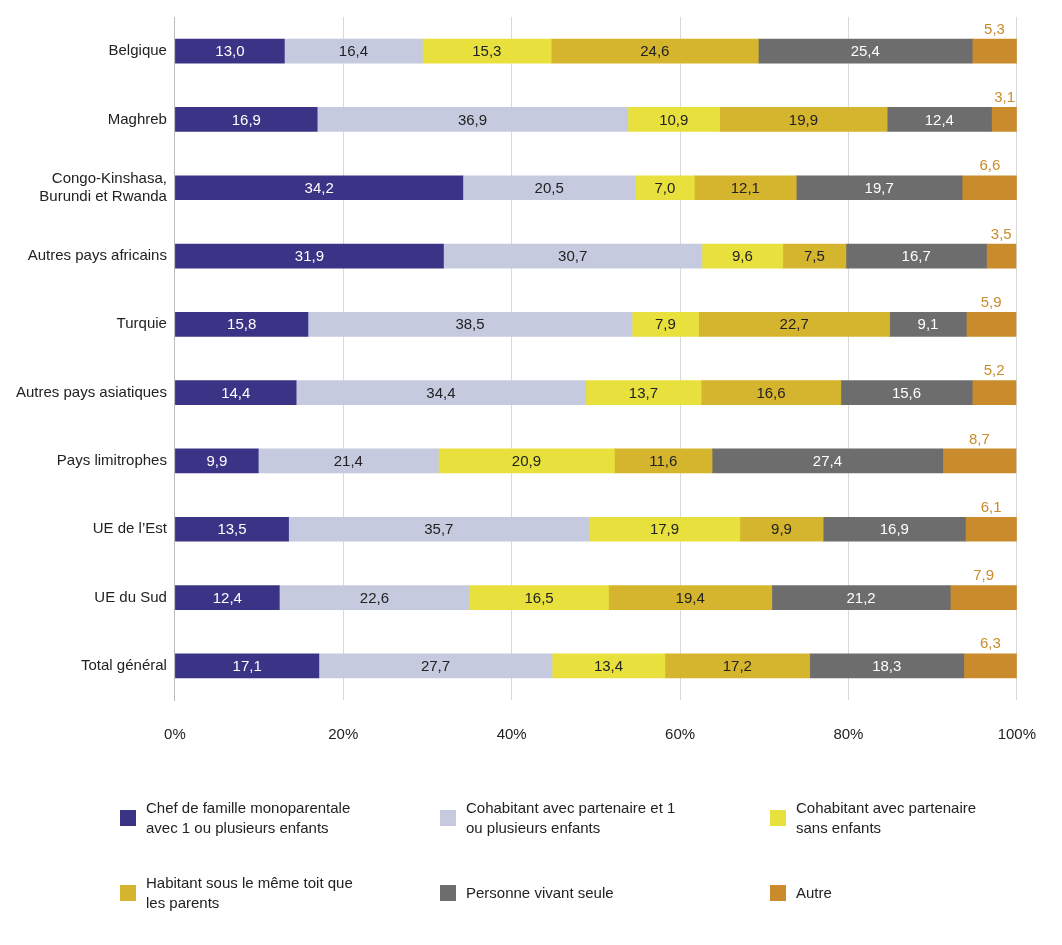 Image resolution: width=1062 pixels, height=945 pixels. I want to click on data-label: 18,3, so click(887, 665).